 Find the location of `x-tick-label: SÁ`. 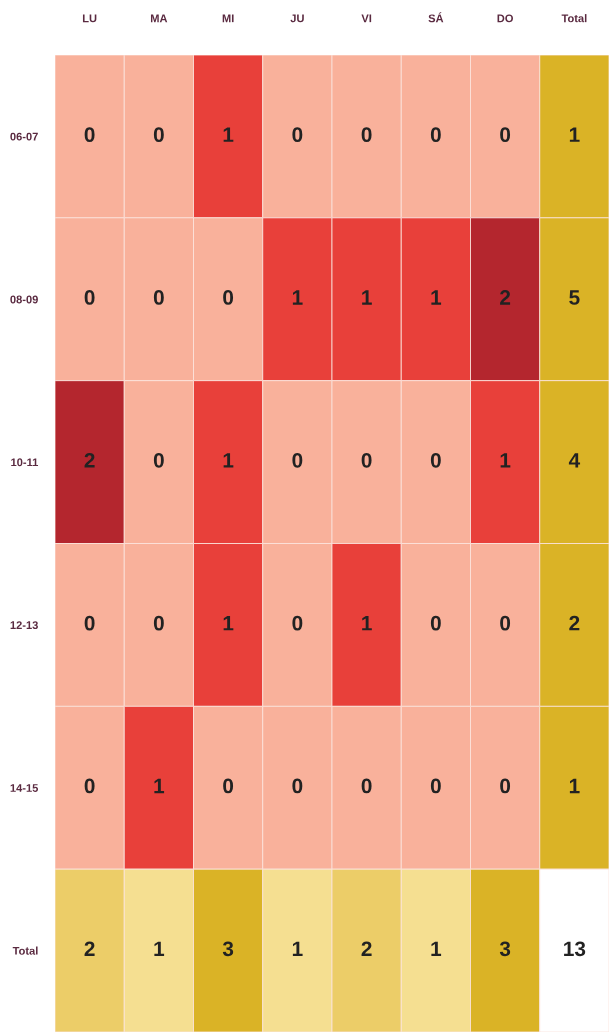

x-tick-label: SÁ is located at coordinates (436, 17).